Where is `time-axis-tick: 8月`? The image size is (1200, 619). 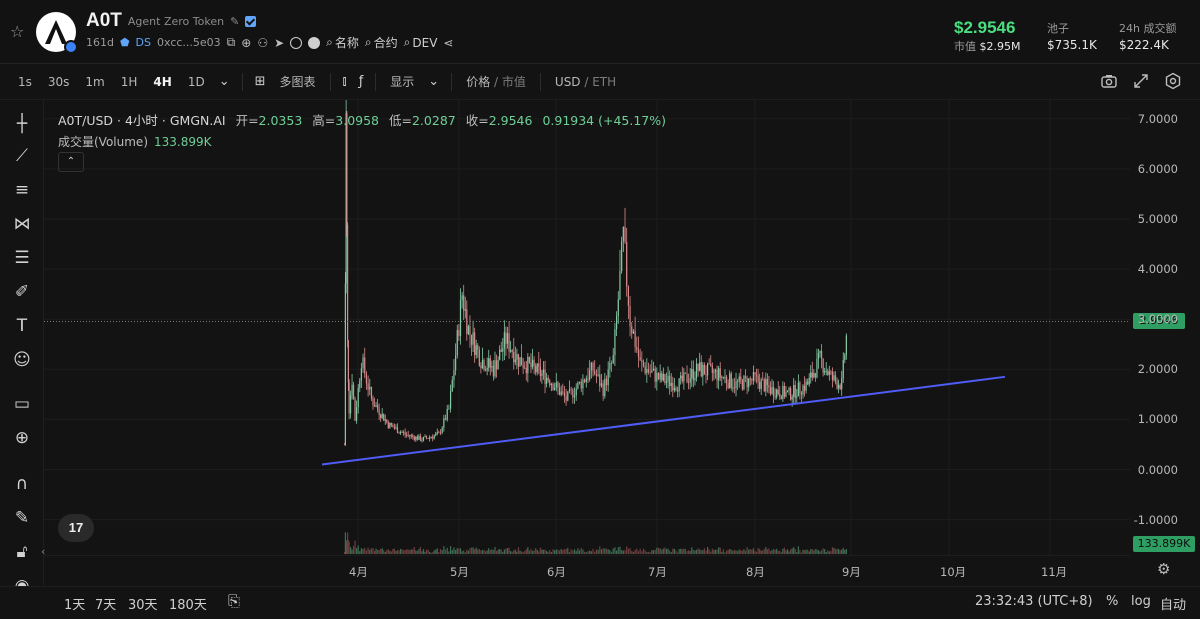
time-axis-tick: 8月 is located at coordinates (755, 572).